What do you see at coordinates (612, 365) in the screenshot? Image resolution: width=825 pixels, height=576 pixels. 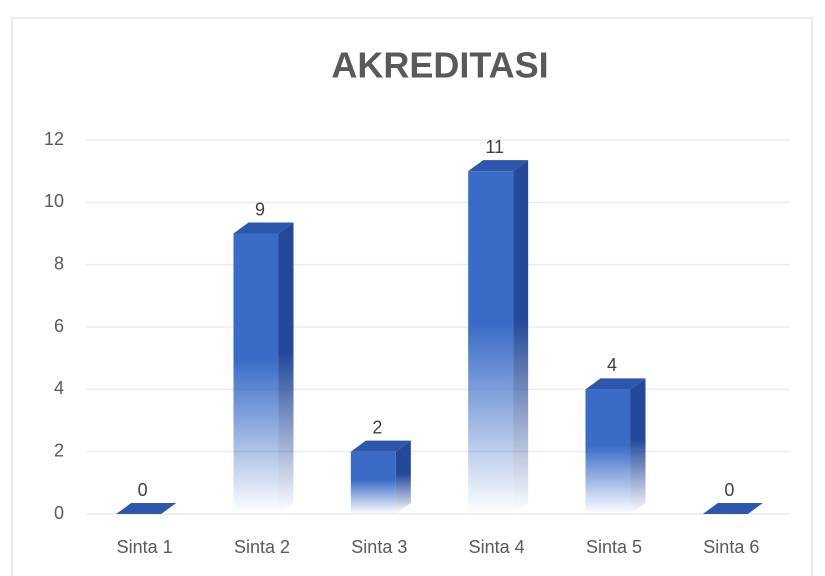 I see `data-label: 4` at bounding box center [612, 365].